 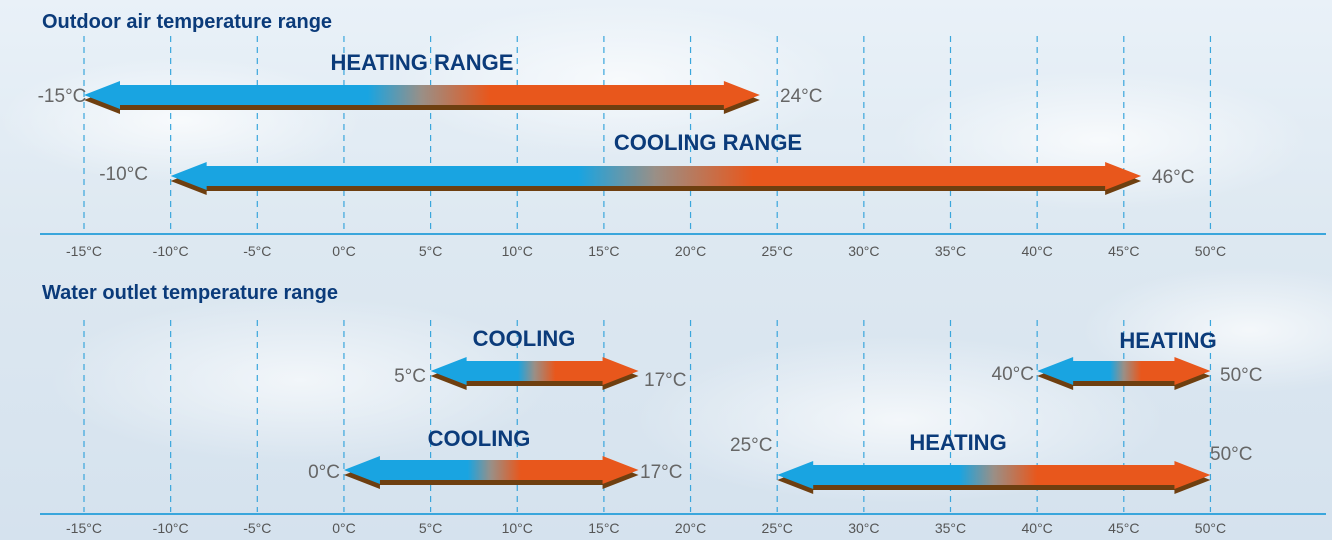 I want to click on outdoor-tick-label: 0°C, so click(x=344, y=251).